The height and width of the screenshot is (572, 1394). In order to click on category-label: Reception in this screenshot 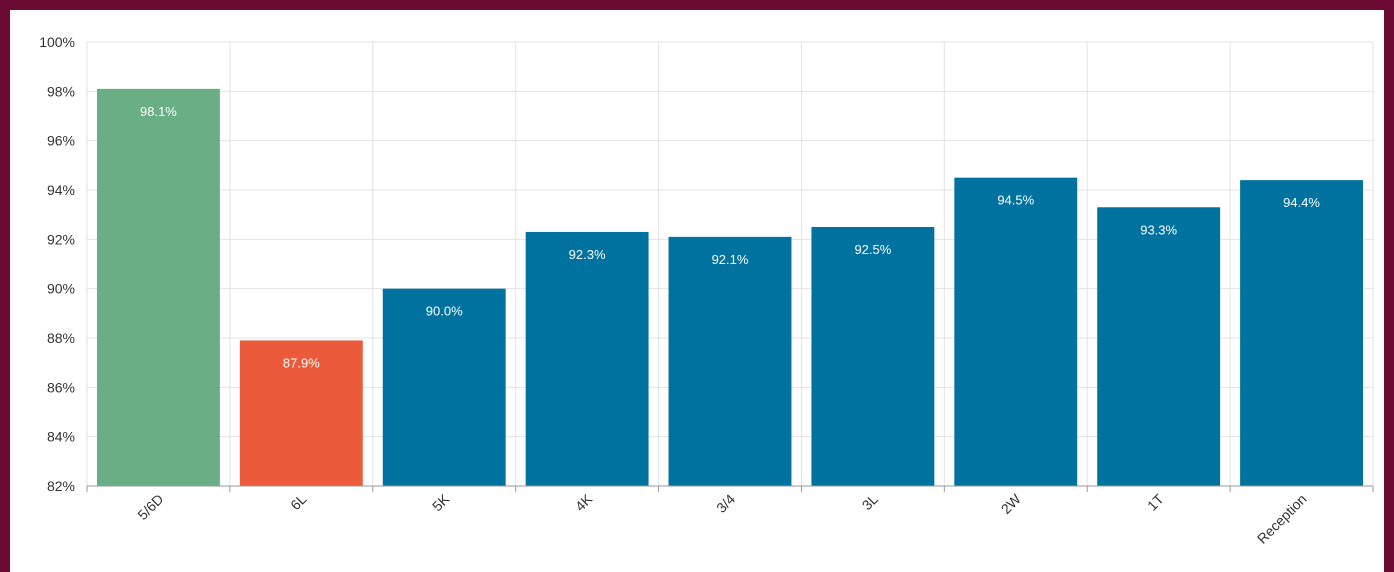, I will do `click(1282, 519)`.